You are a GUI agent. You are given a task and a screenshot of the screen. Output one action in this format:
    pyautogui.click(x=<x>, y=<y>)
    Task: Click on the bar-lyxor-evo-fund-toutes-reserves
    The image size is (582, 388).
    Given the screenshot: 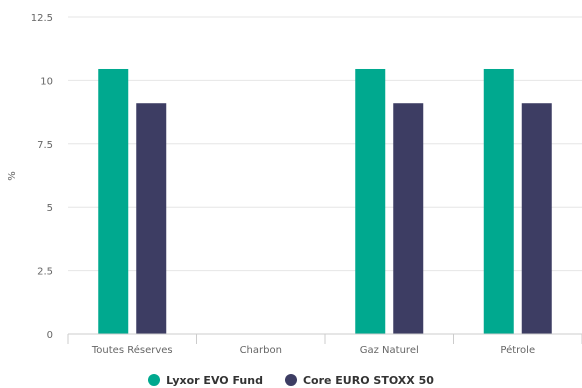 What is the action you would take?
    pyautogui.click(x=113, y=201)
    